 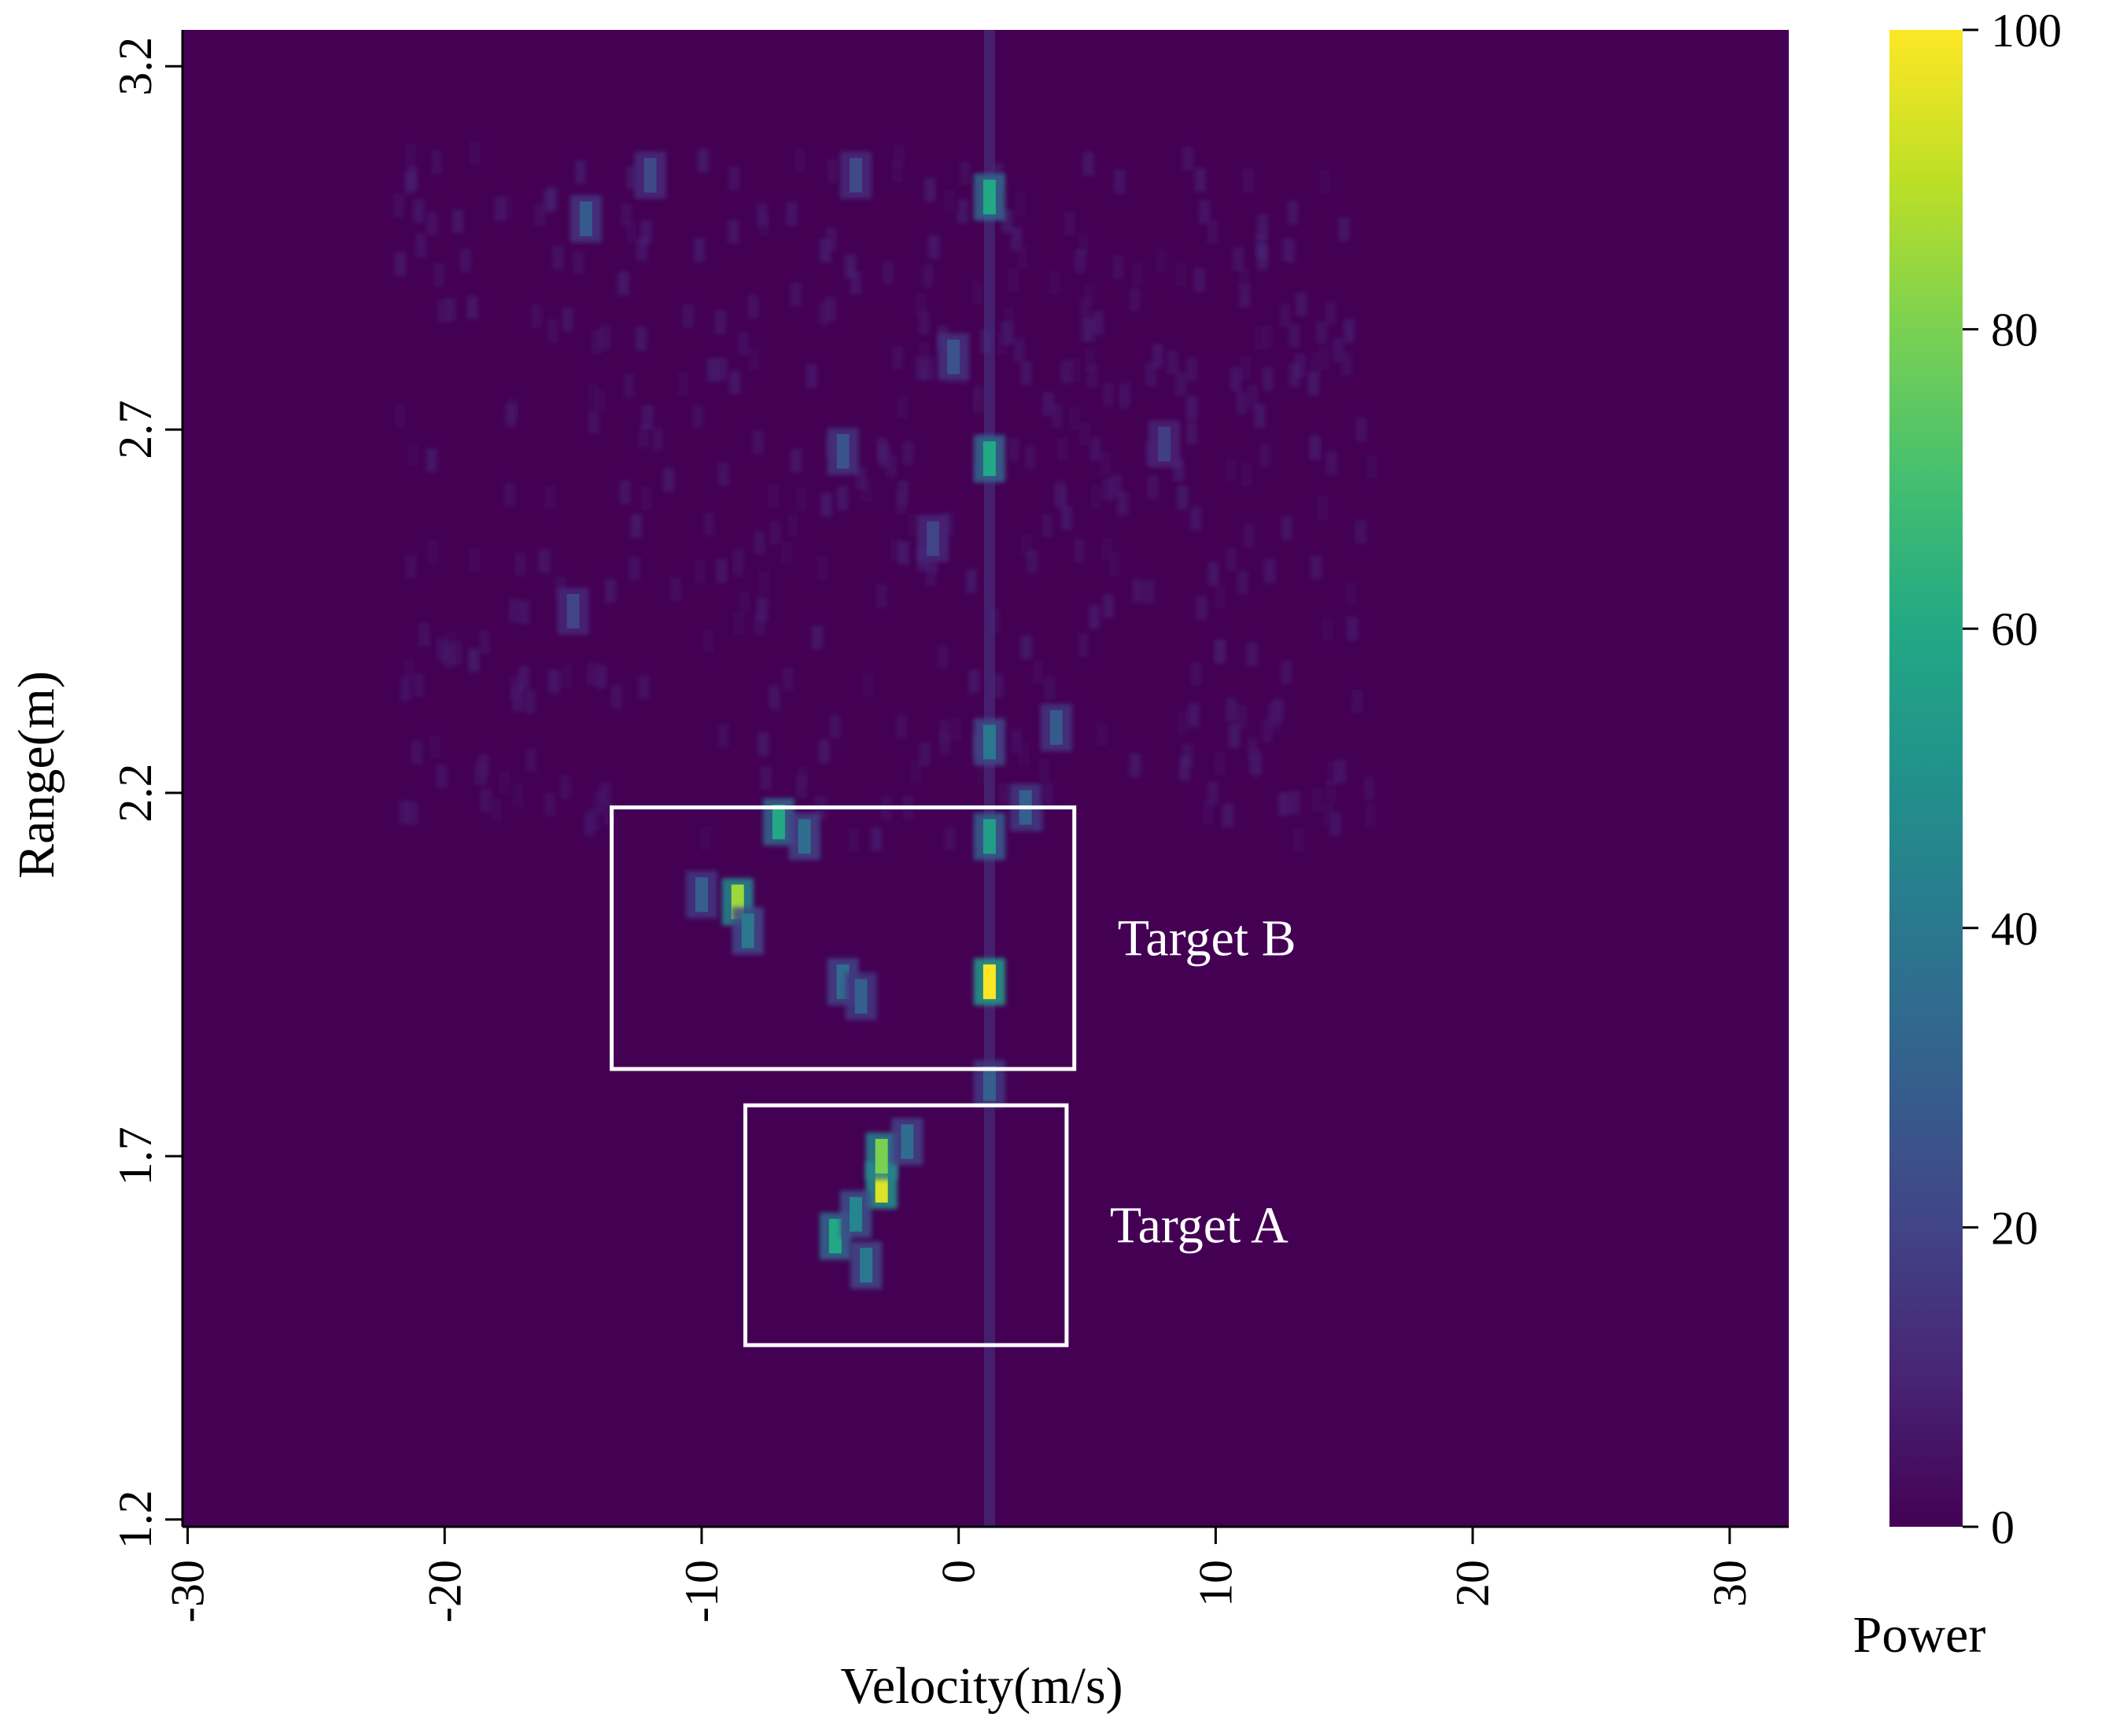 What do you see at coordinates (135, 1156) in the screenshot?
I see `y-tick-label: 1.7` at bounding box center [135, 1156].